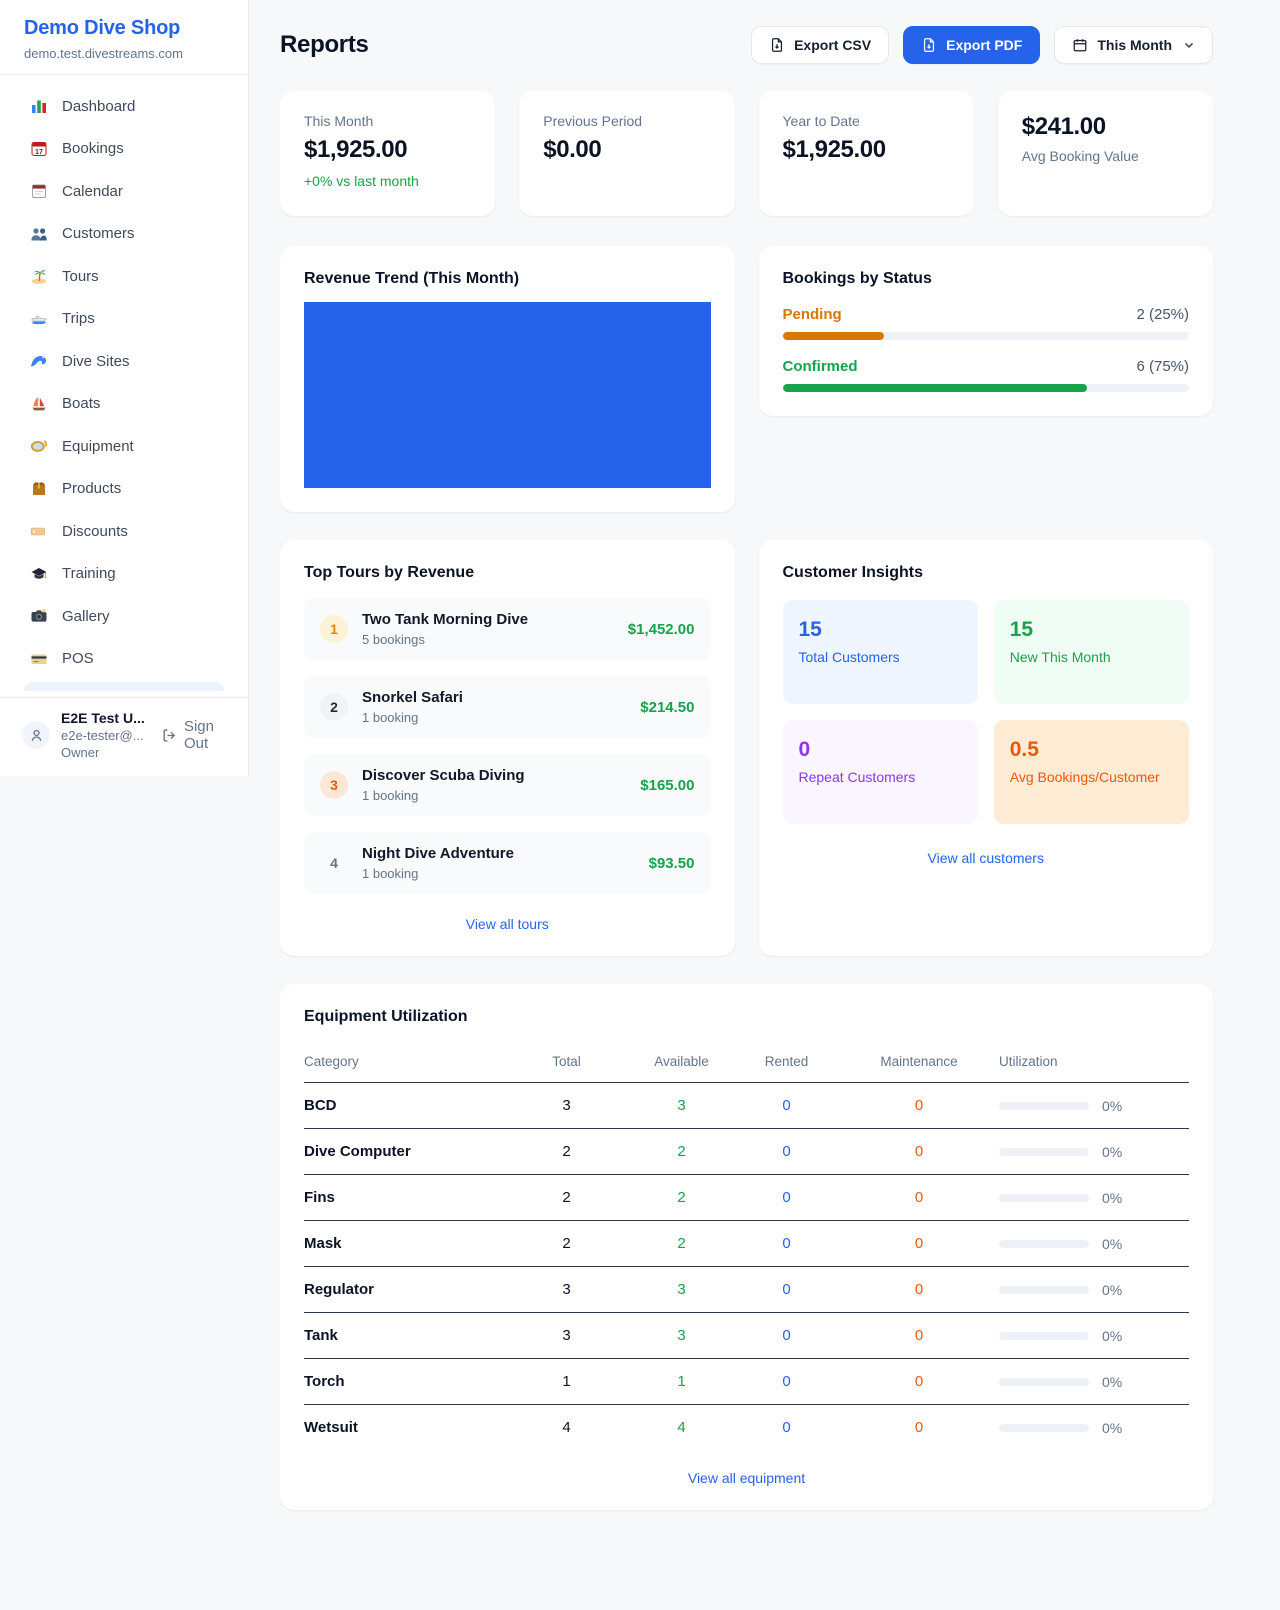 This screenshot has height=1610, width=1280. I want to click on sign-out-button: Sign Out, so click(200, 735).